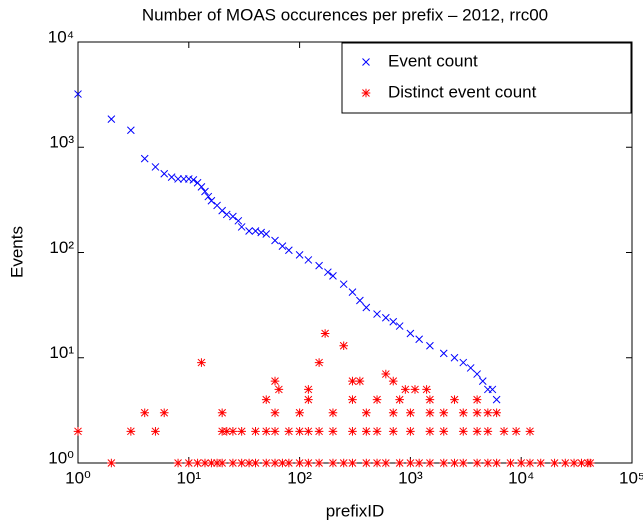  Describe the element at coordinates (433, 60) in the screenshot. I see `legend-label: Event count` at that location.